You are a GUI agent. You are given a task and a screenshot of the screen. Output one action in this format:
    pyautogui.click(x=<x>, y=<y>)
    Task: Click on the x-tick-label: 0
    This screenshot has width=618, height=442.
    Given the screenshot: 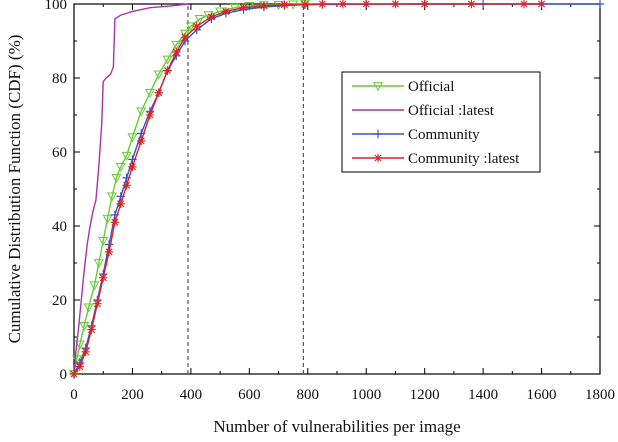 What is the action you would take?
    pyautogui.click(x=74, y=395)
    